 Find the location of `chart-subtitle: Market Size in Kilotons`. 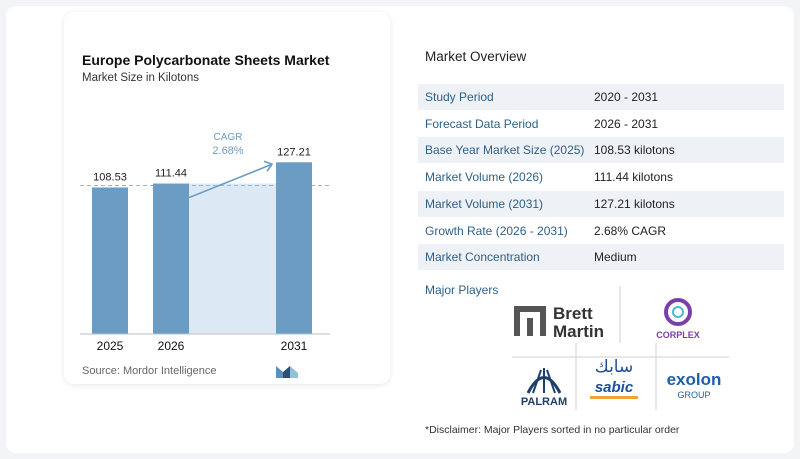

chart-subtitle: Market Size in Kilotons is located at coordinates (140, 78).